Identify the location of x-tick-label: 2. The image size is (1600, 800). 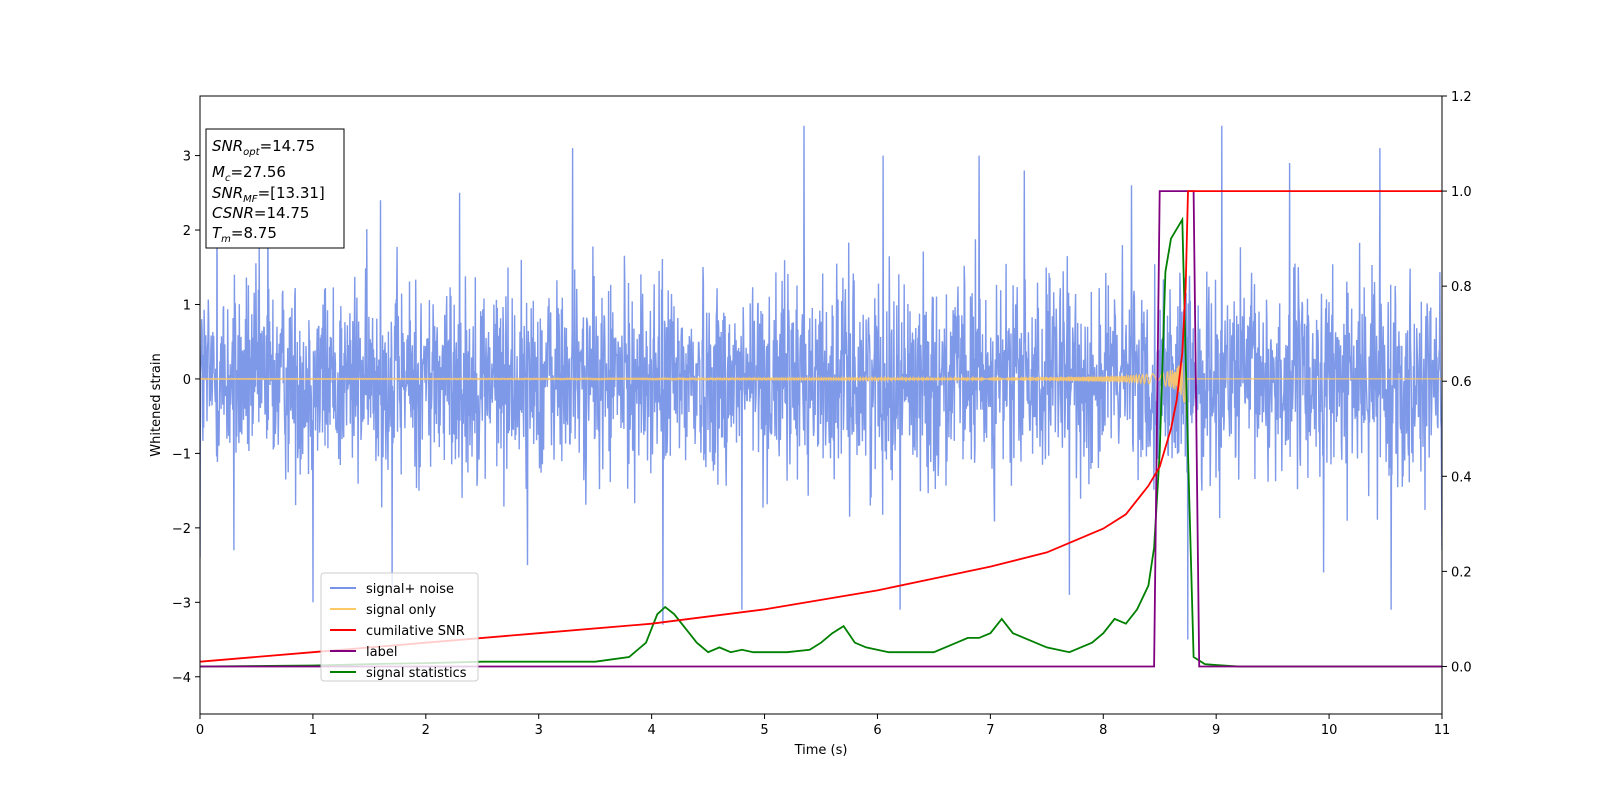
(426, 730).